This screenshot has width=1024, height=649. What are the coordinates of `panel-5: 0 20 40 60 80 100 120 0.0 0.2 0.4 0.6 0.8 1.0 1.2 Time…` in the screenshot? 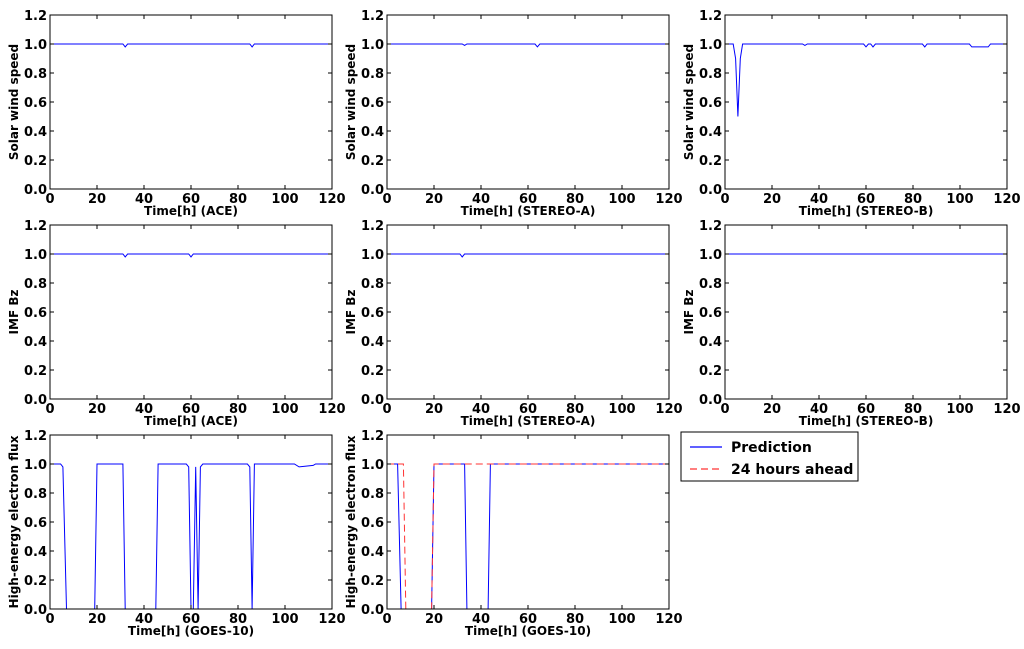 It's located at (851, 323).